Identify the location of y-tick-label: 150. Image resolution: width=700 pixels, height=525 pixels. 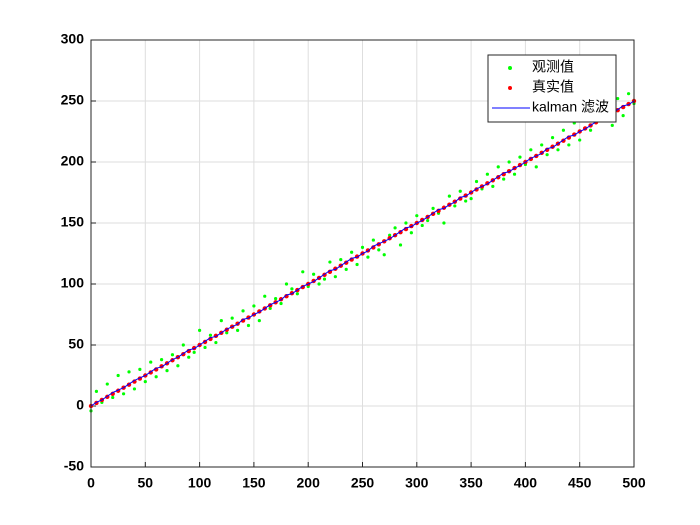
(73, 222).